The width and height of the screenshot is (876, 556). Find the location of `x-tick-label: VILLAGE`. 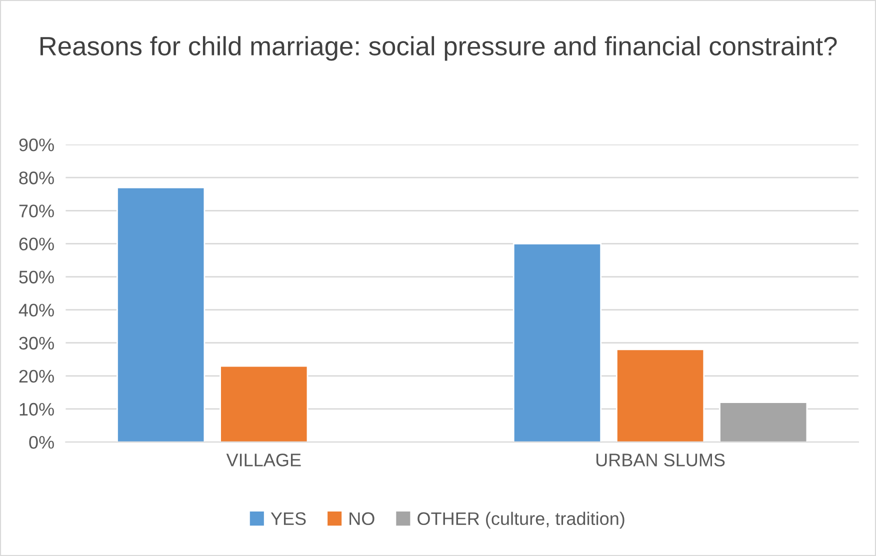

x-tick-label: VILLAGE is located at coordinates (263, 460).